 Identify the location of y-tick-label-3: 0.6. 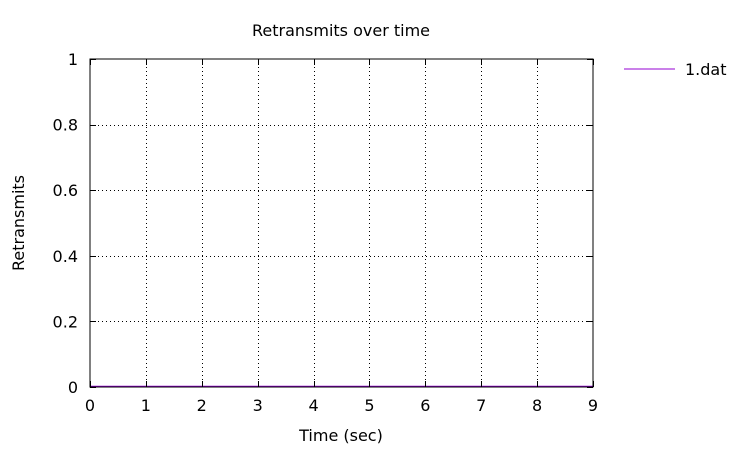
(65, 190).